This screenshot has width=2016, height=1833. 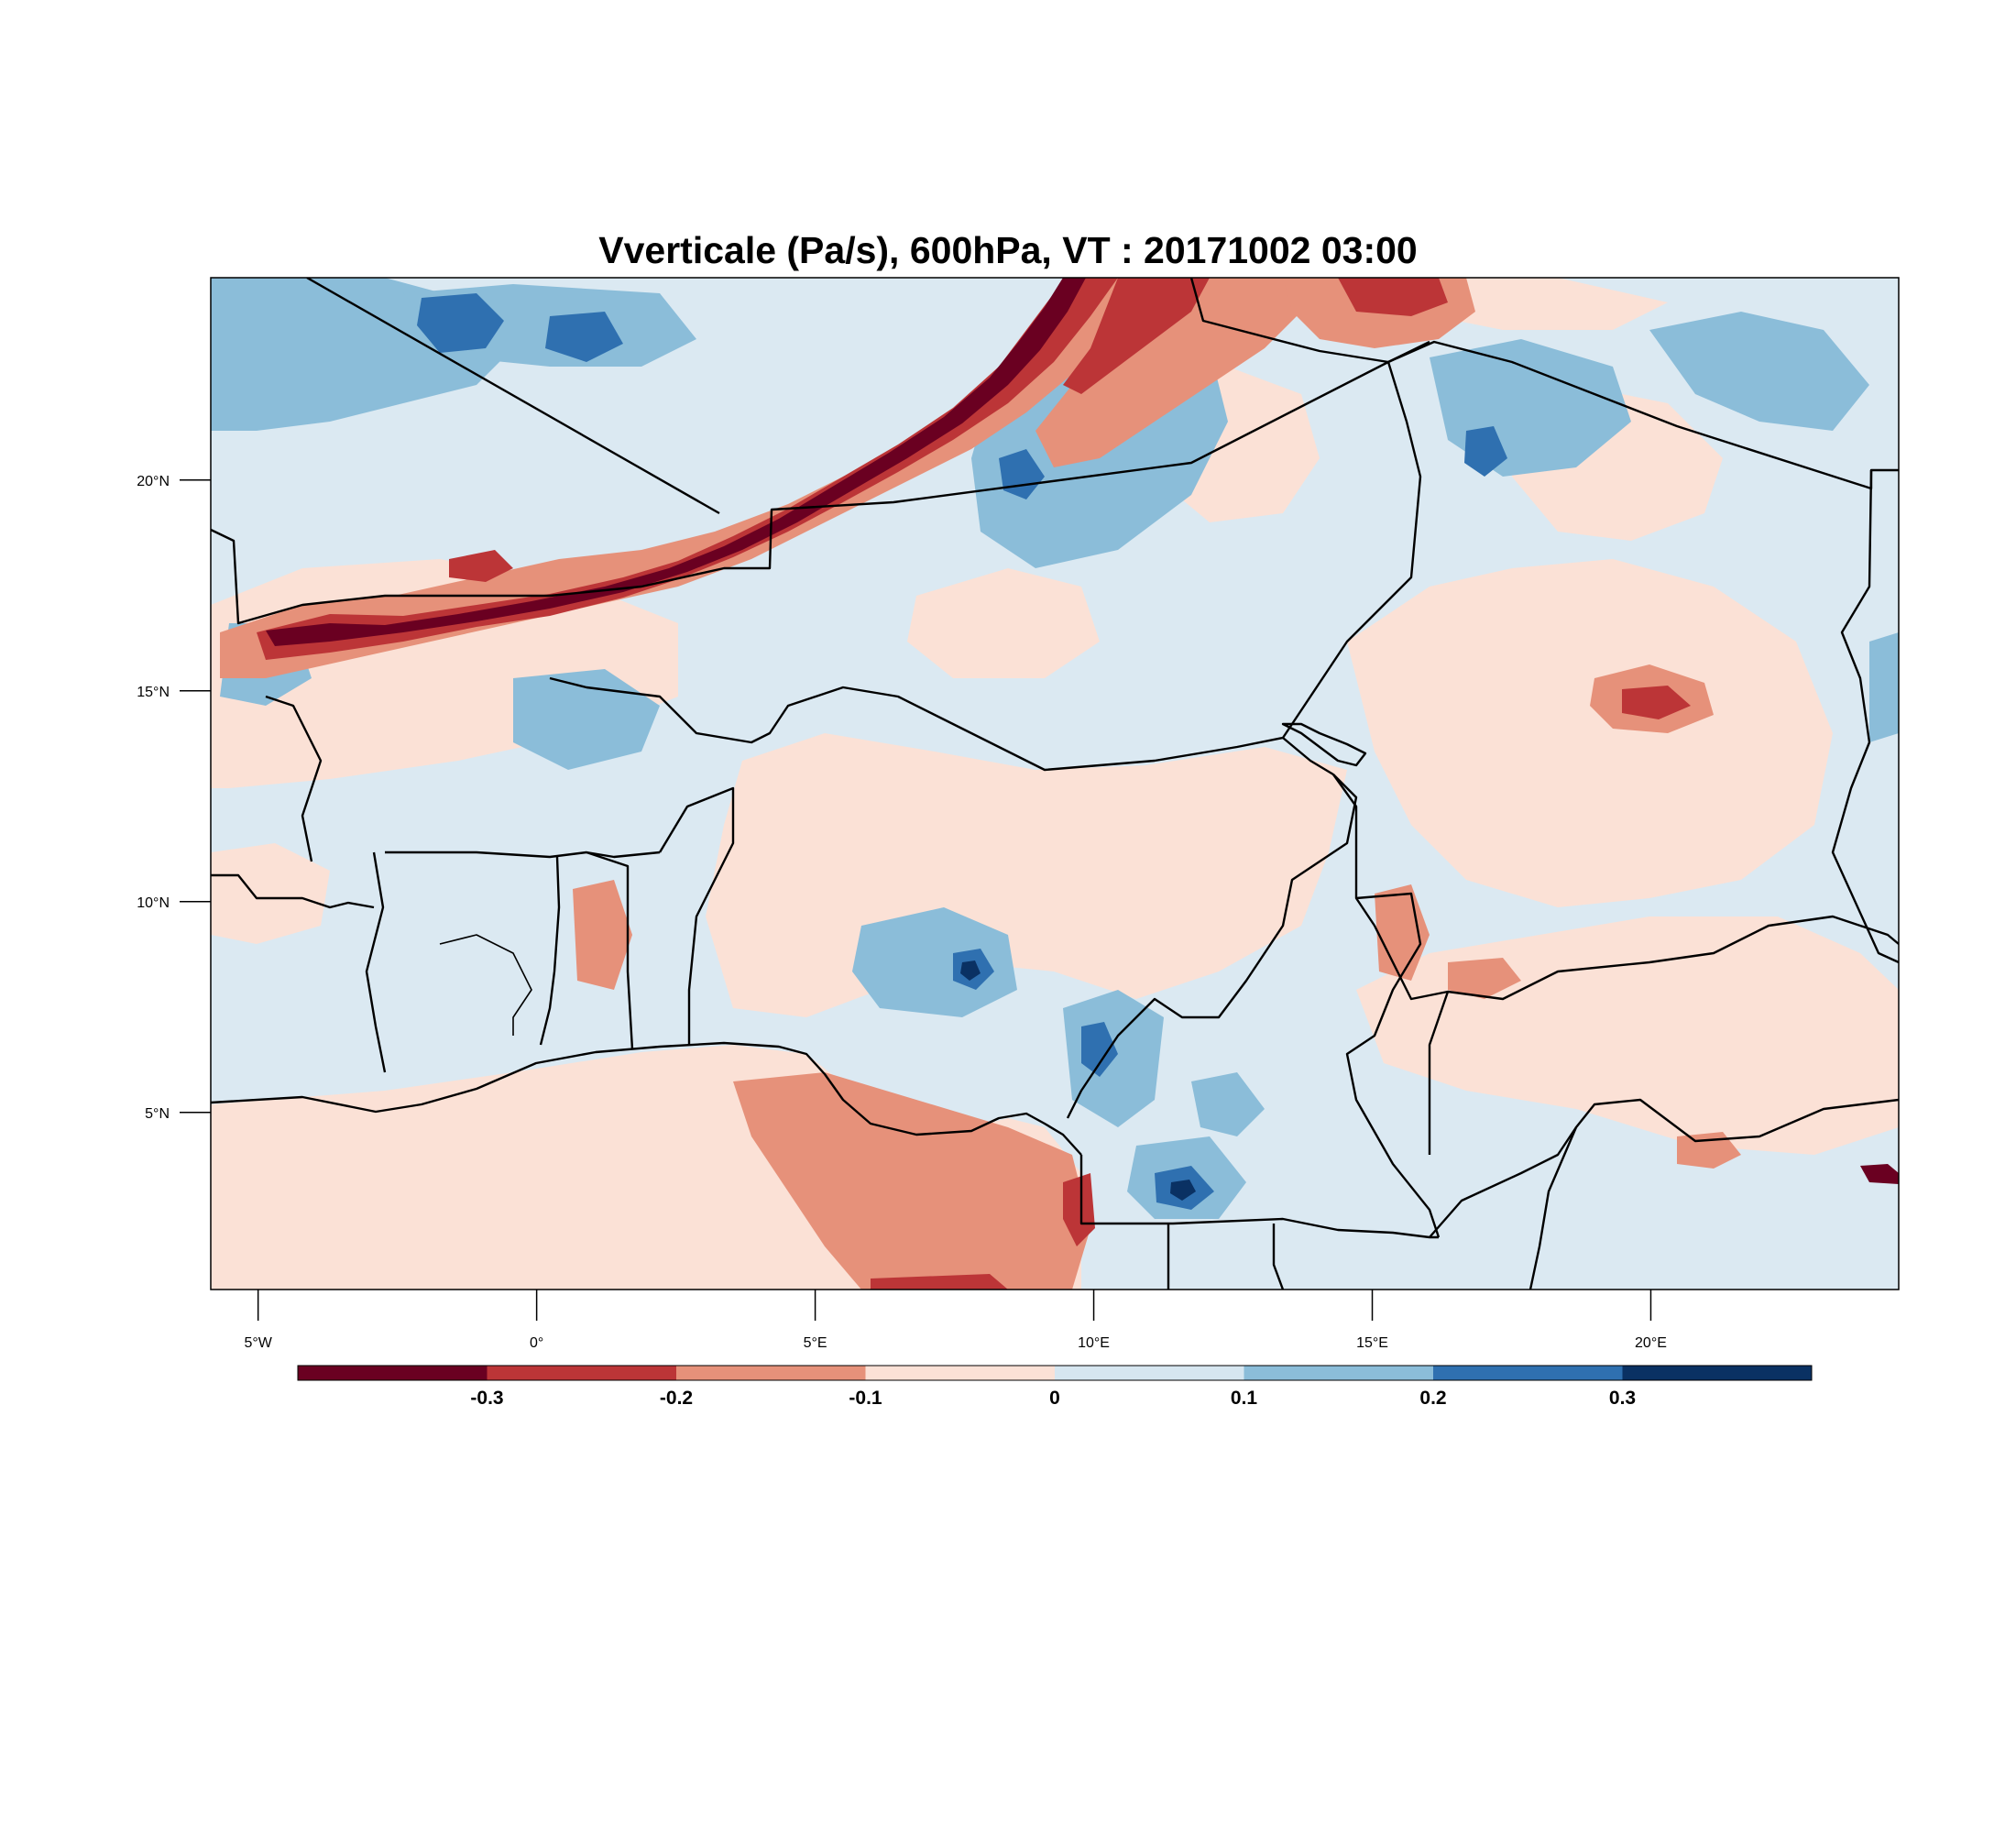 What do you see at coordinates (1651, 1343) in the screenshot?
I see `lon-tick-label: 20°E` at bounding box center [1651, 1343].